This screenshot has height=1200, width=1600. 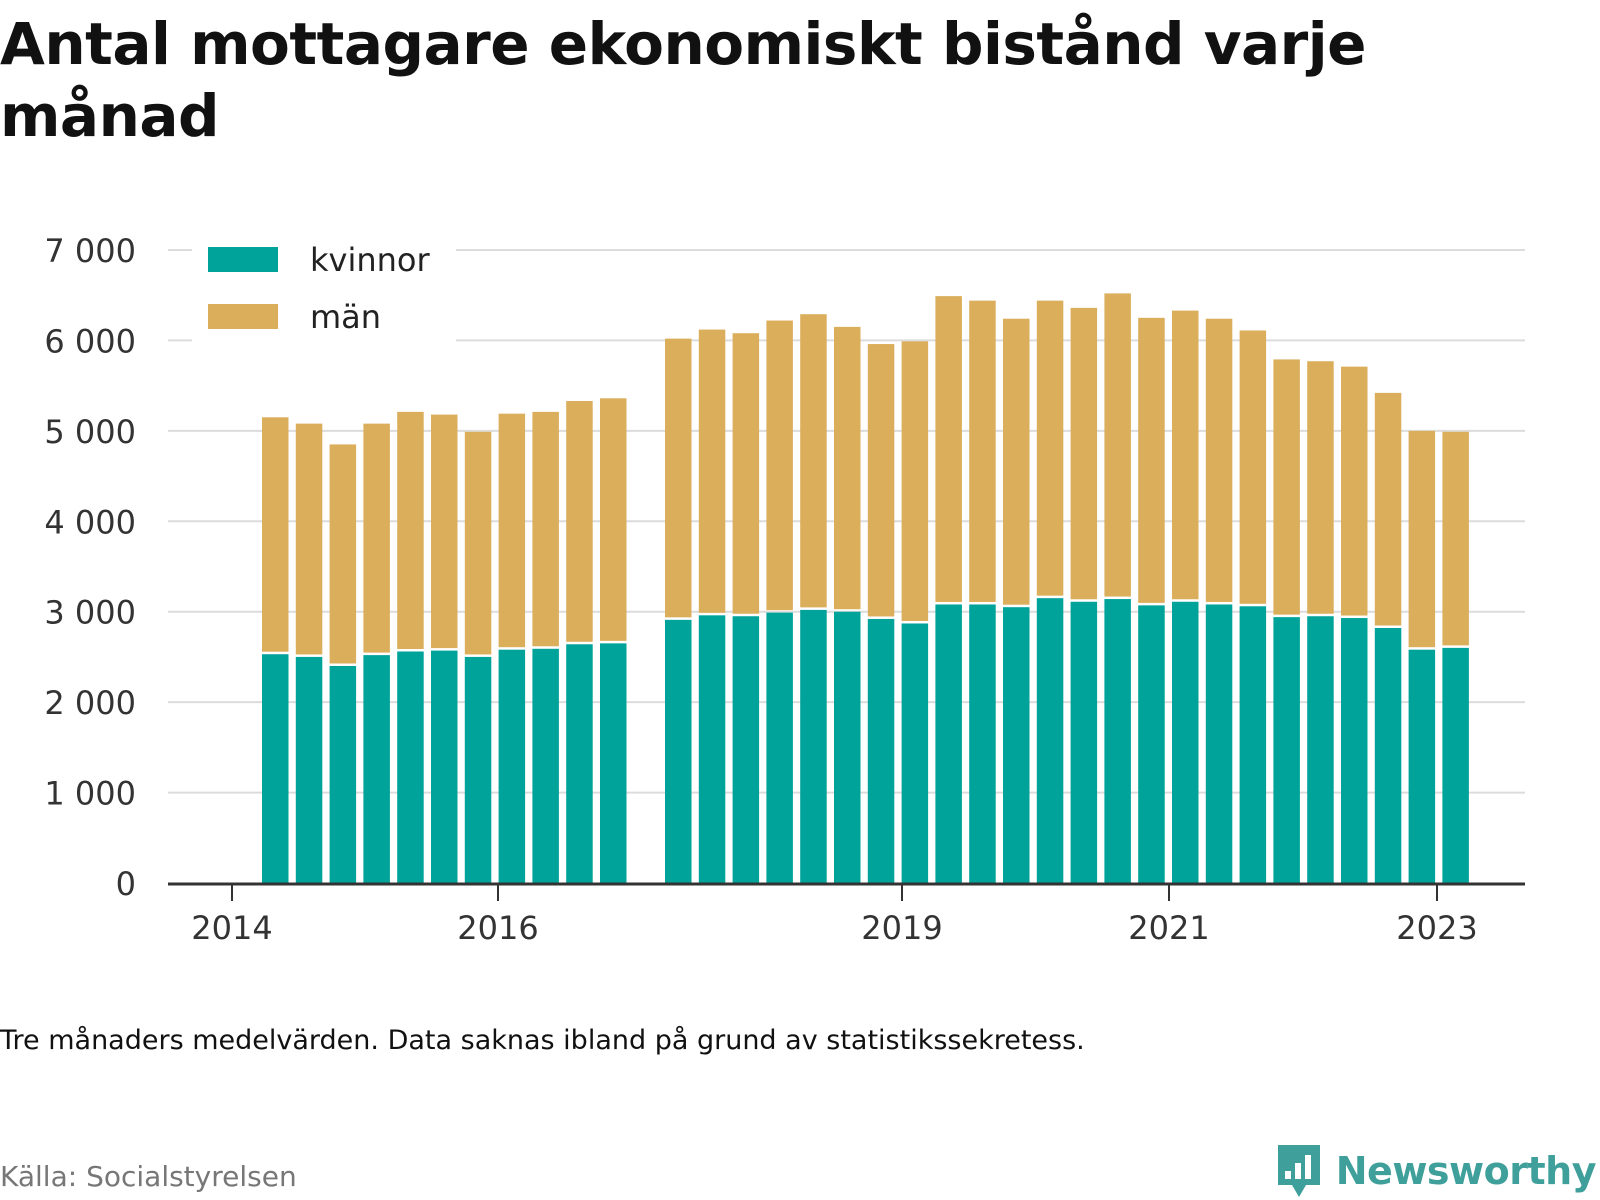 I want to click on bar-chart-speech-bubble-icon, so click(x=1298, y=1171).